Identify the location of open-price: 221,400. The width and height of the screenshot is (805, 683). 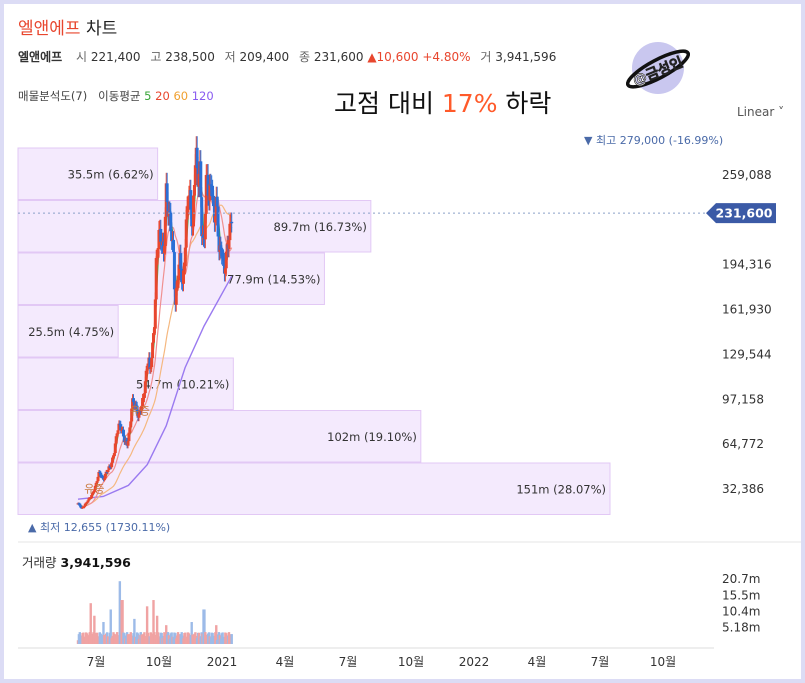
(115, 57).